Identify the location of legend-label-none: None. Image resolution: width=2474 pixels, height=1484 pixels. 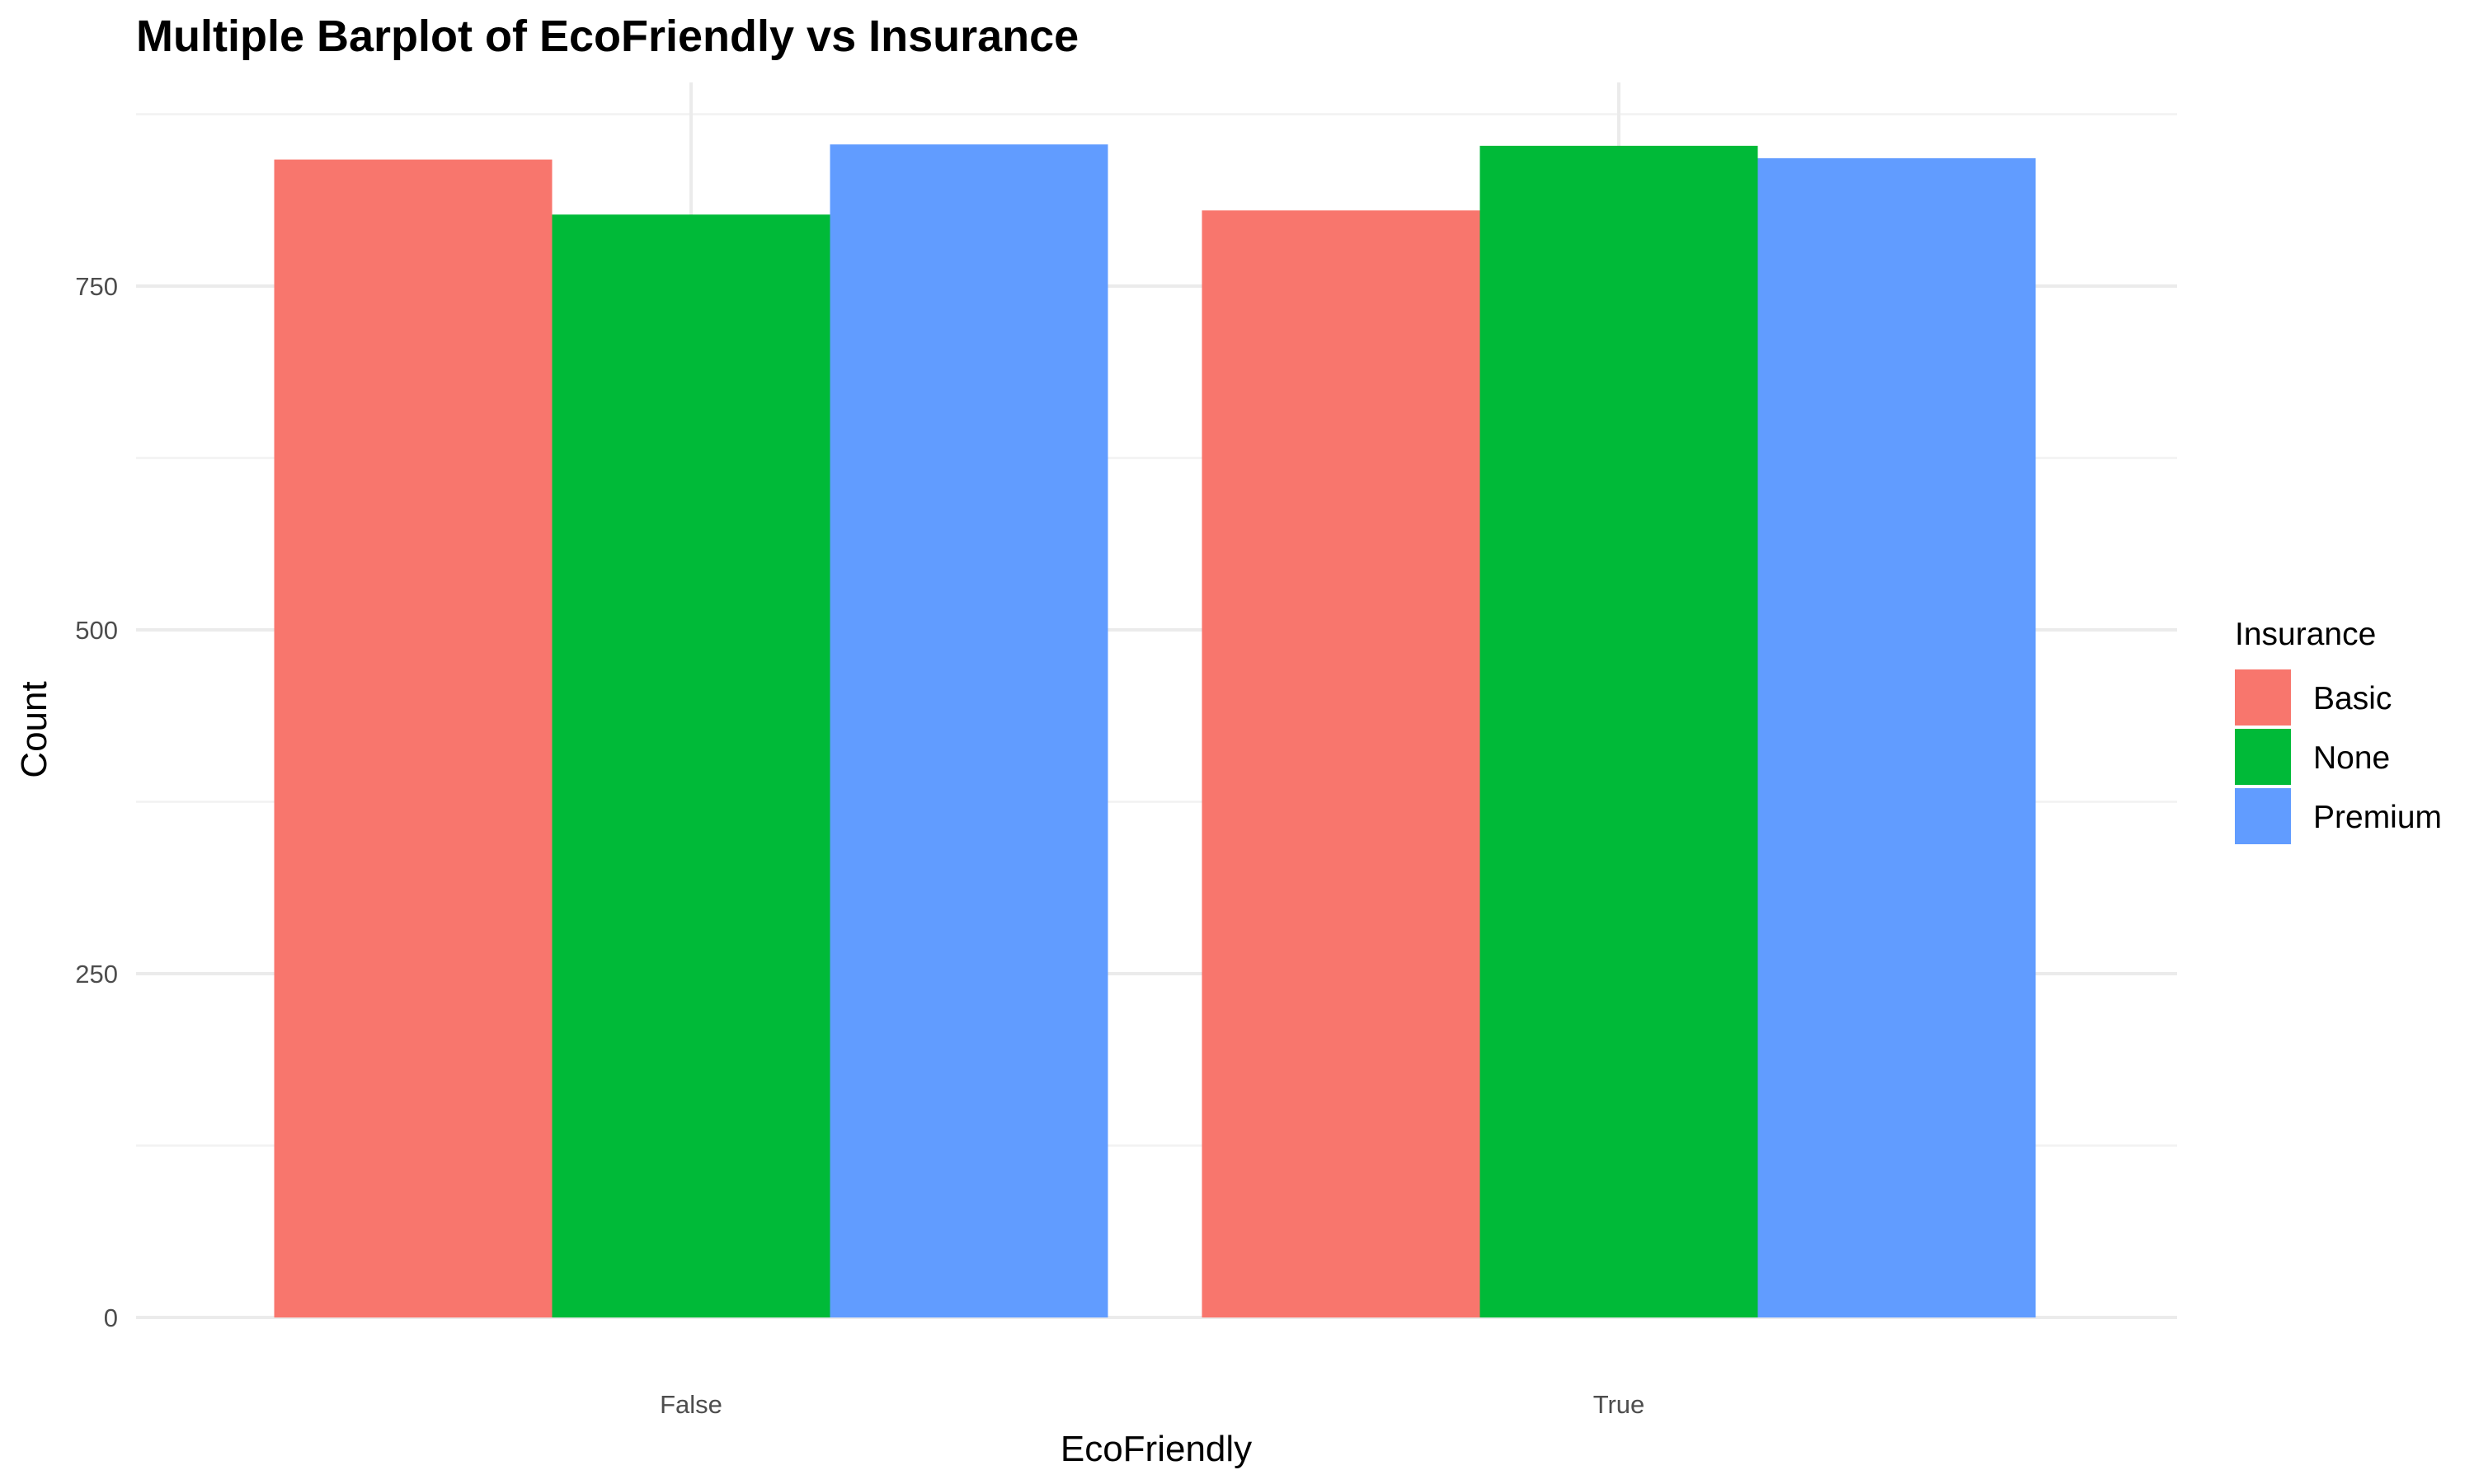
(2351, 758).